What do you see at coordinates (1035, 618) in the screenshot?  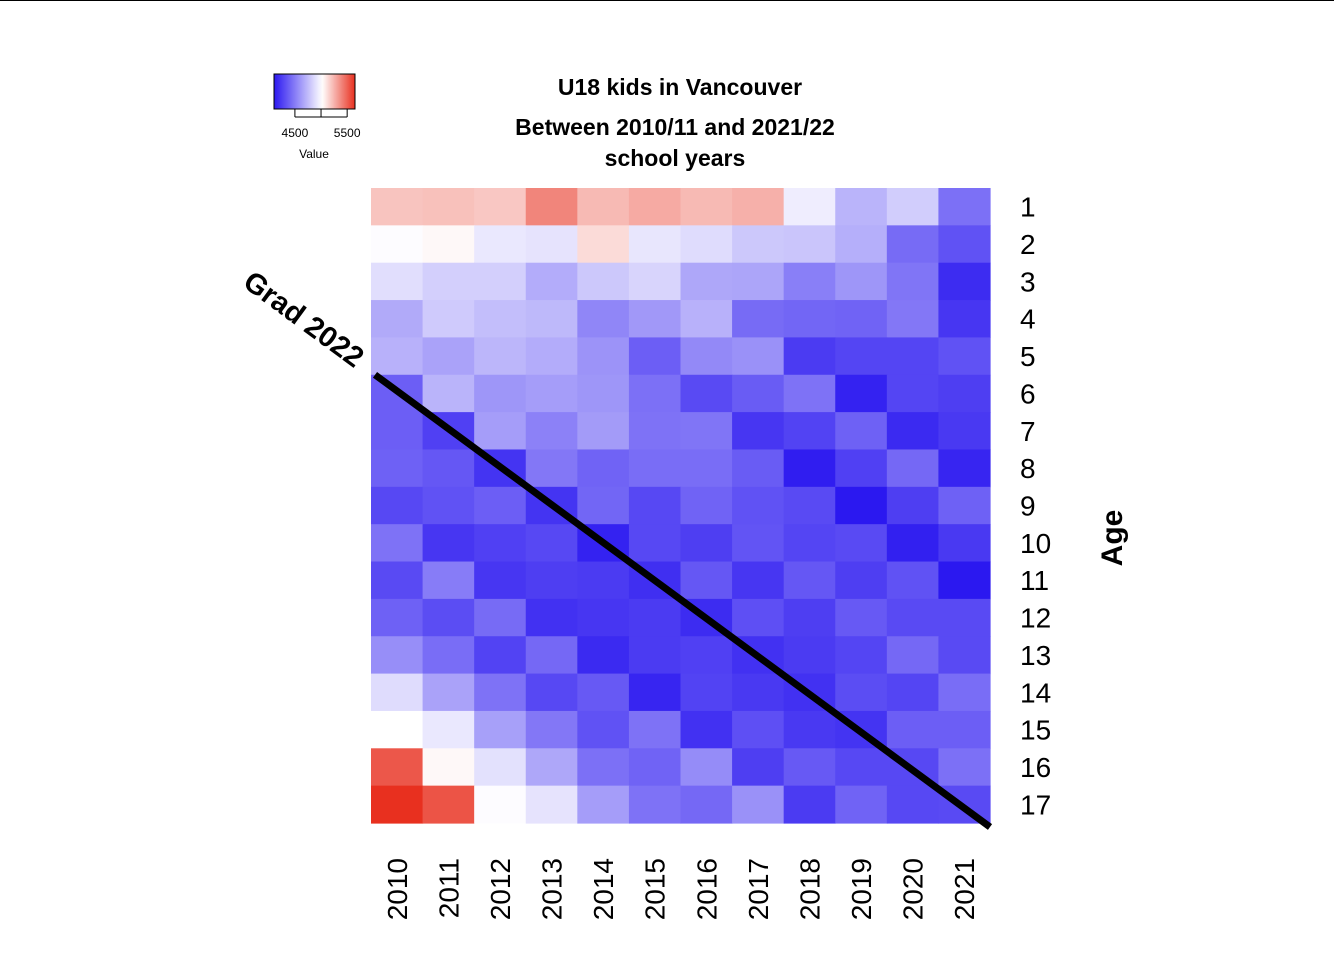 I see `y-tick-label: 12` at bounding box center [1035, 618].